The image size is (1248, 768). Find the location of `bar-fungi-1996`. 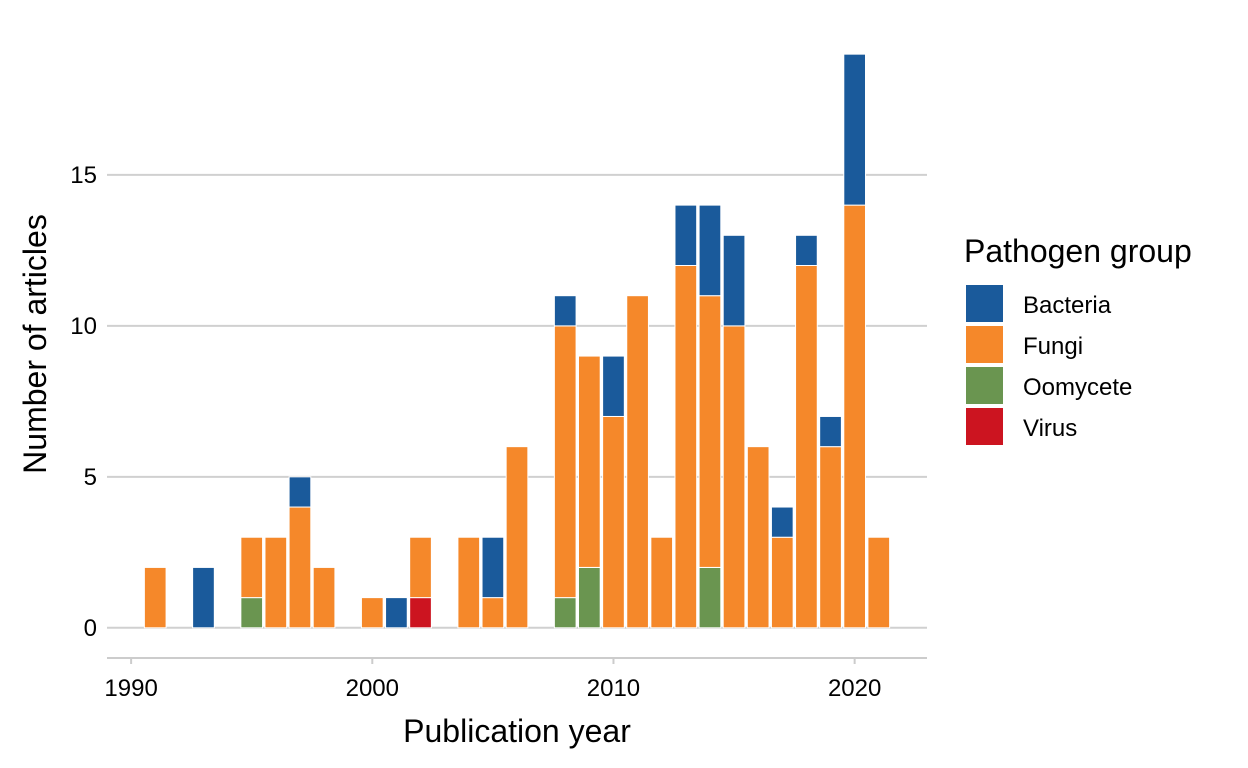

bar-fungi-1996 is located at coordinates (276, 582).